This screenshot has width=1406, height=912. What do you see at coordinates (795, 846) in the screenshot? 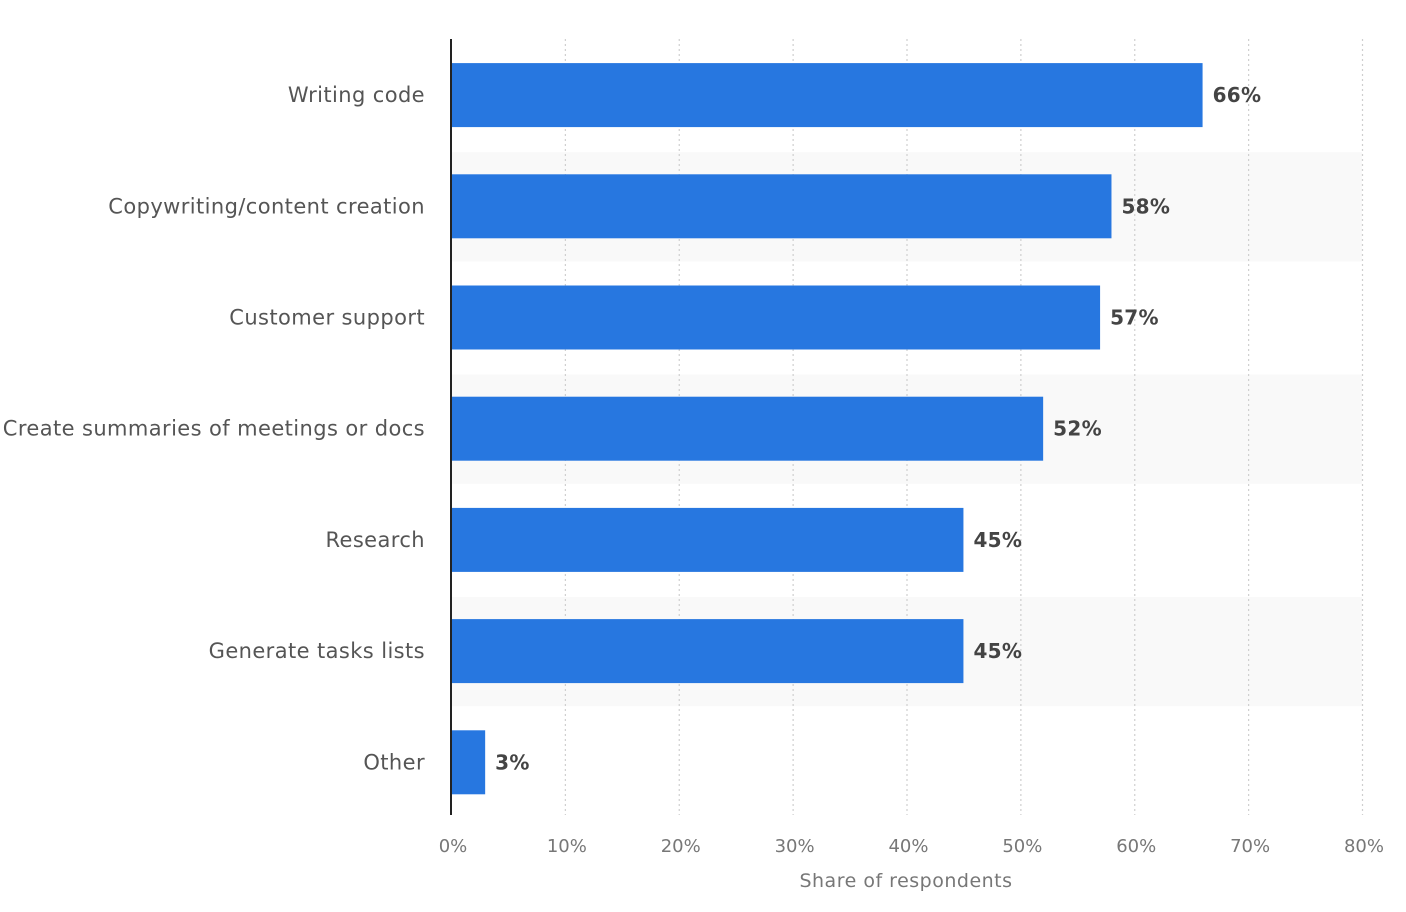
I see `x-tick-label: 30%` at bounding box center [795, 846].